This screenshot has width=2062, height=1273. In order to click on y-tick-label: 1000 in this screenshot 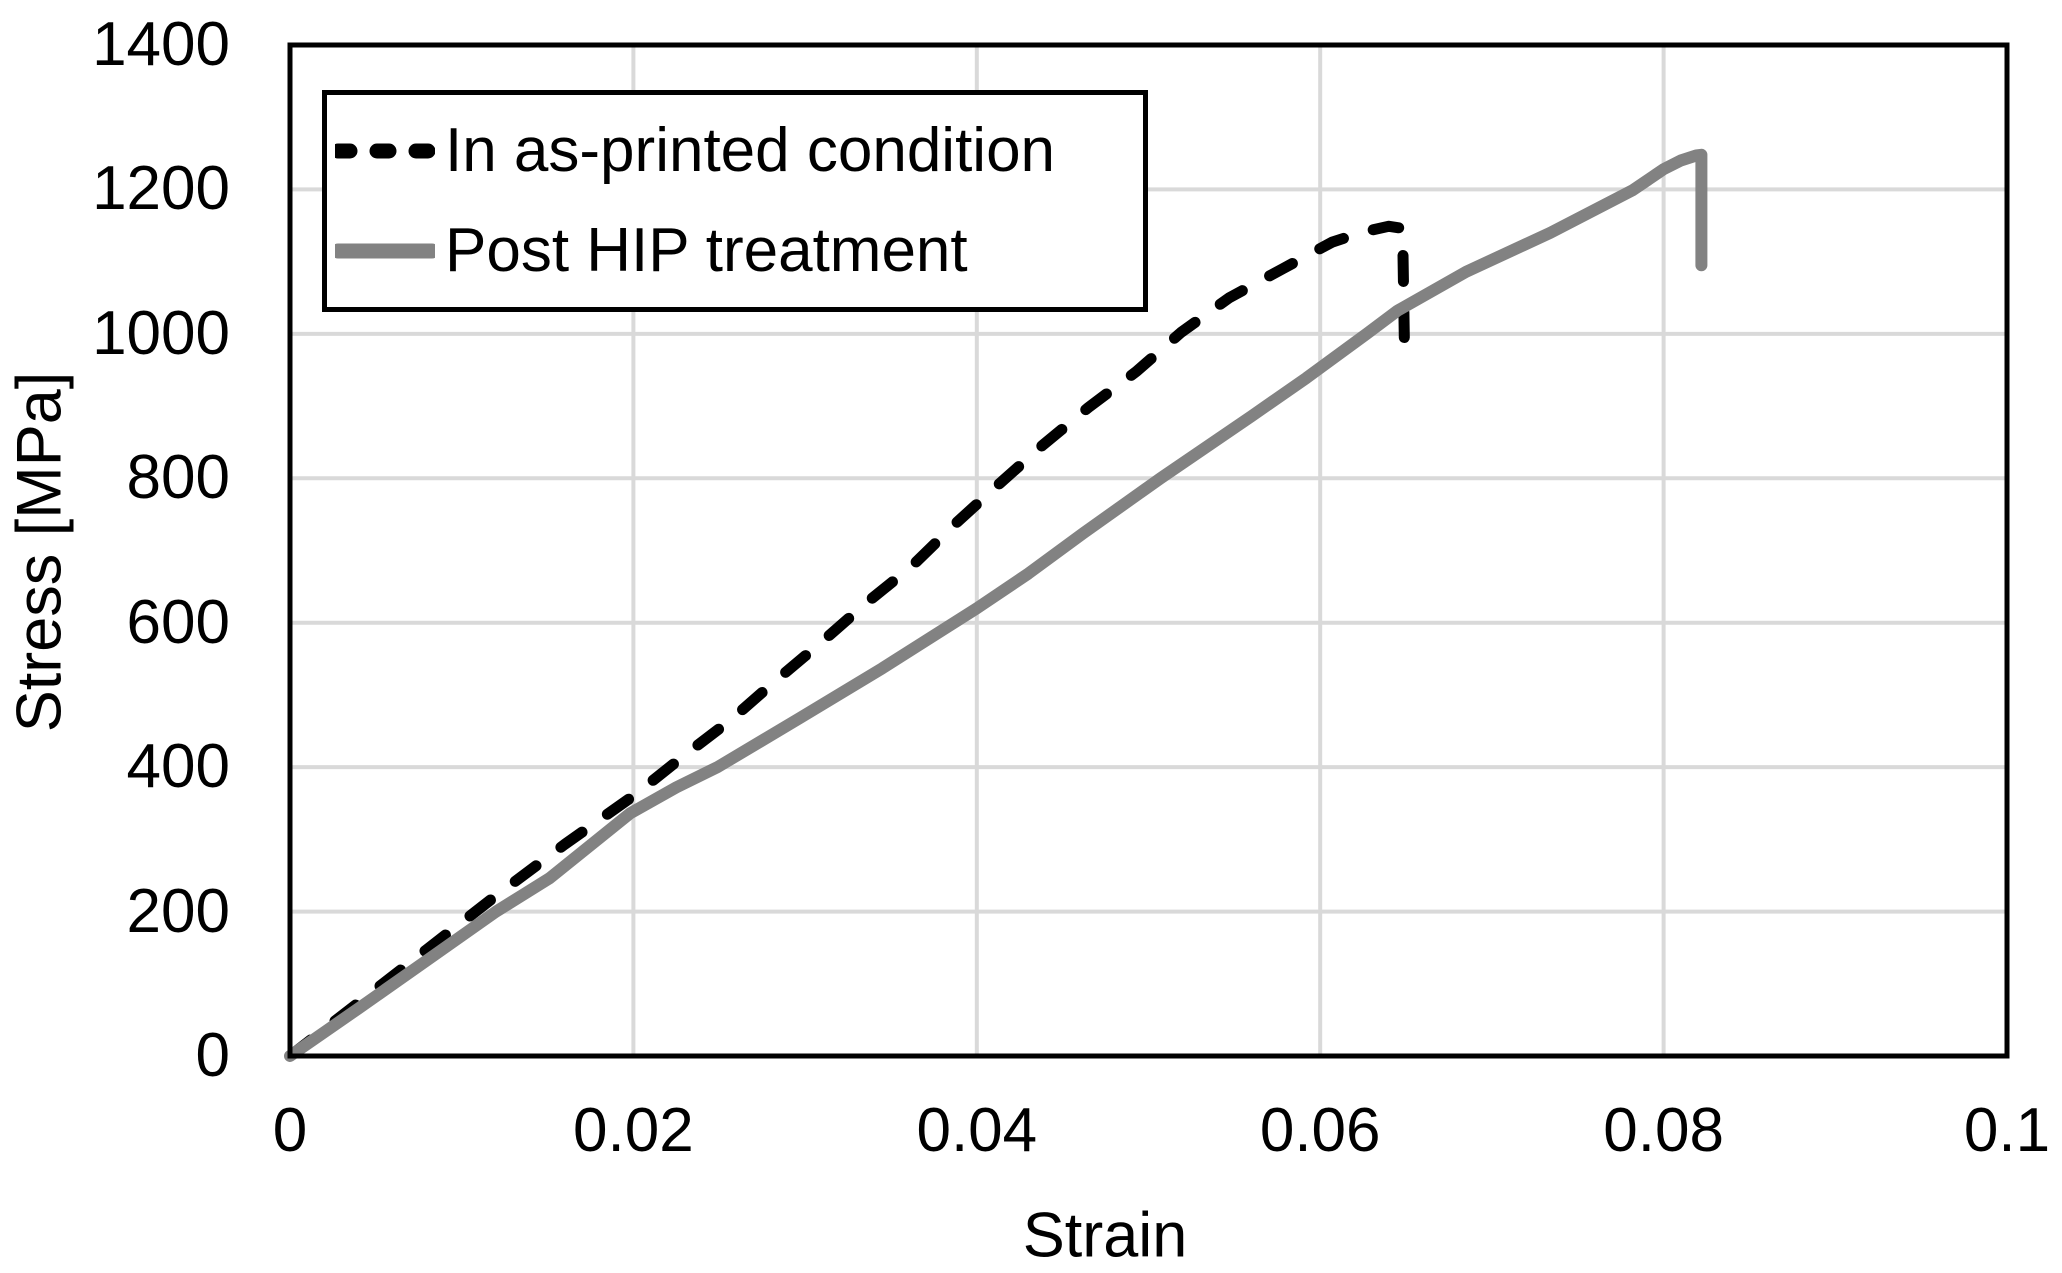, I will do `click(161, 333)`.